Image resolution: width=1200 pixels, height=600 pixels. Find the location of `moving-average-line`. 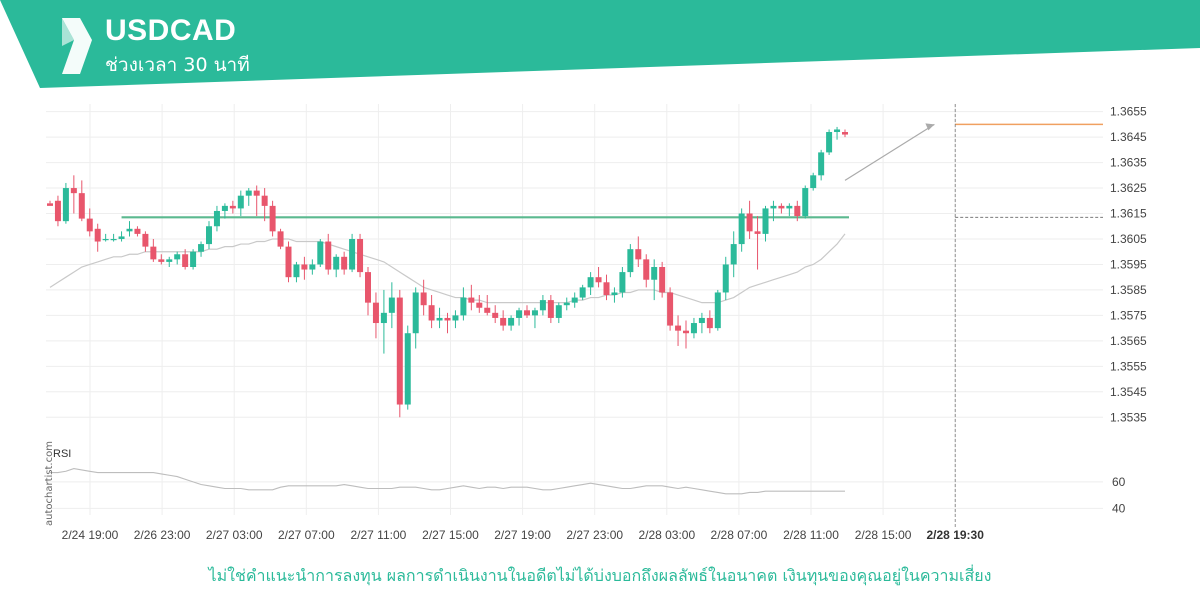

moving-average-line is located at coordinates (447, 268).